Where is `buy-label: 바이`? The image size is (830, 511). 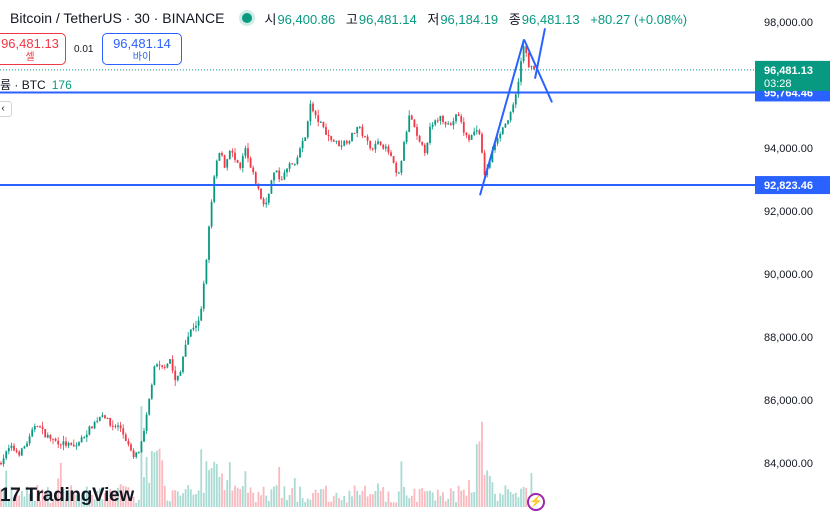 buy-label: 바이 is located at coordinates (142, 57).